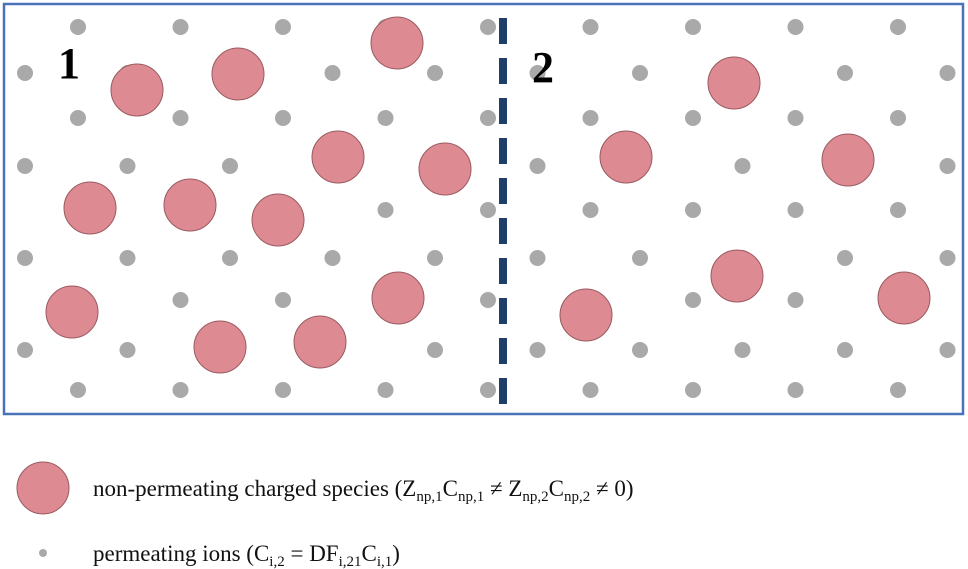  I want to click on text-run: = DF, so click(312, 553).